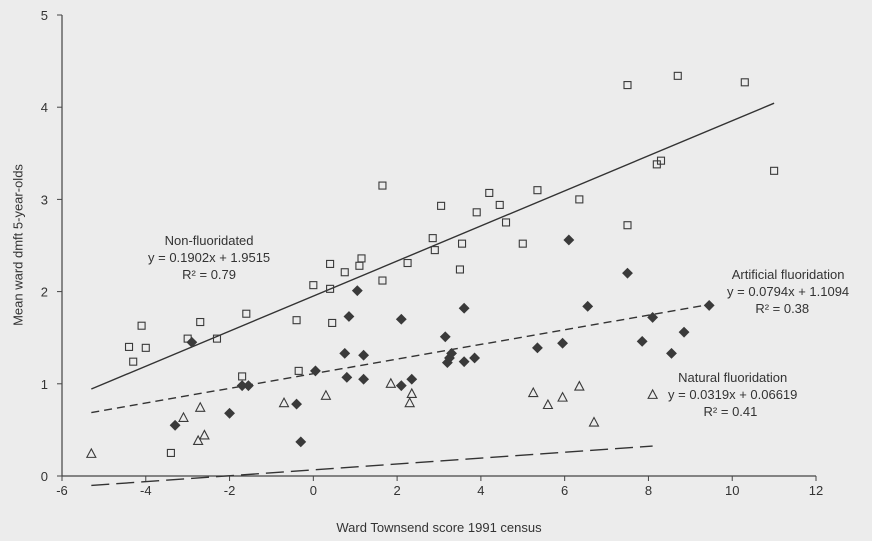  What do you see at coordinates (209, 274) in the screenshot?
I see `non-fluoridated-r-squared: R² = 0.79` at bounding box center [209, 274].